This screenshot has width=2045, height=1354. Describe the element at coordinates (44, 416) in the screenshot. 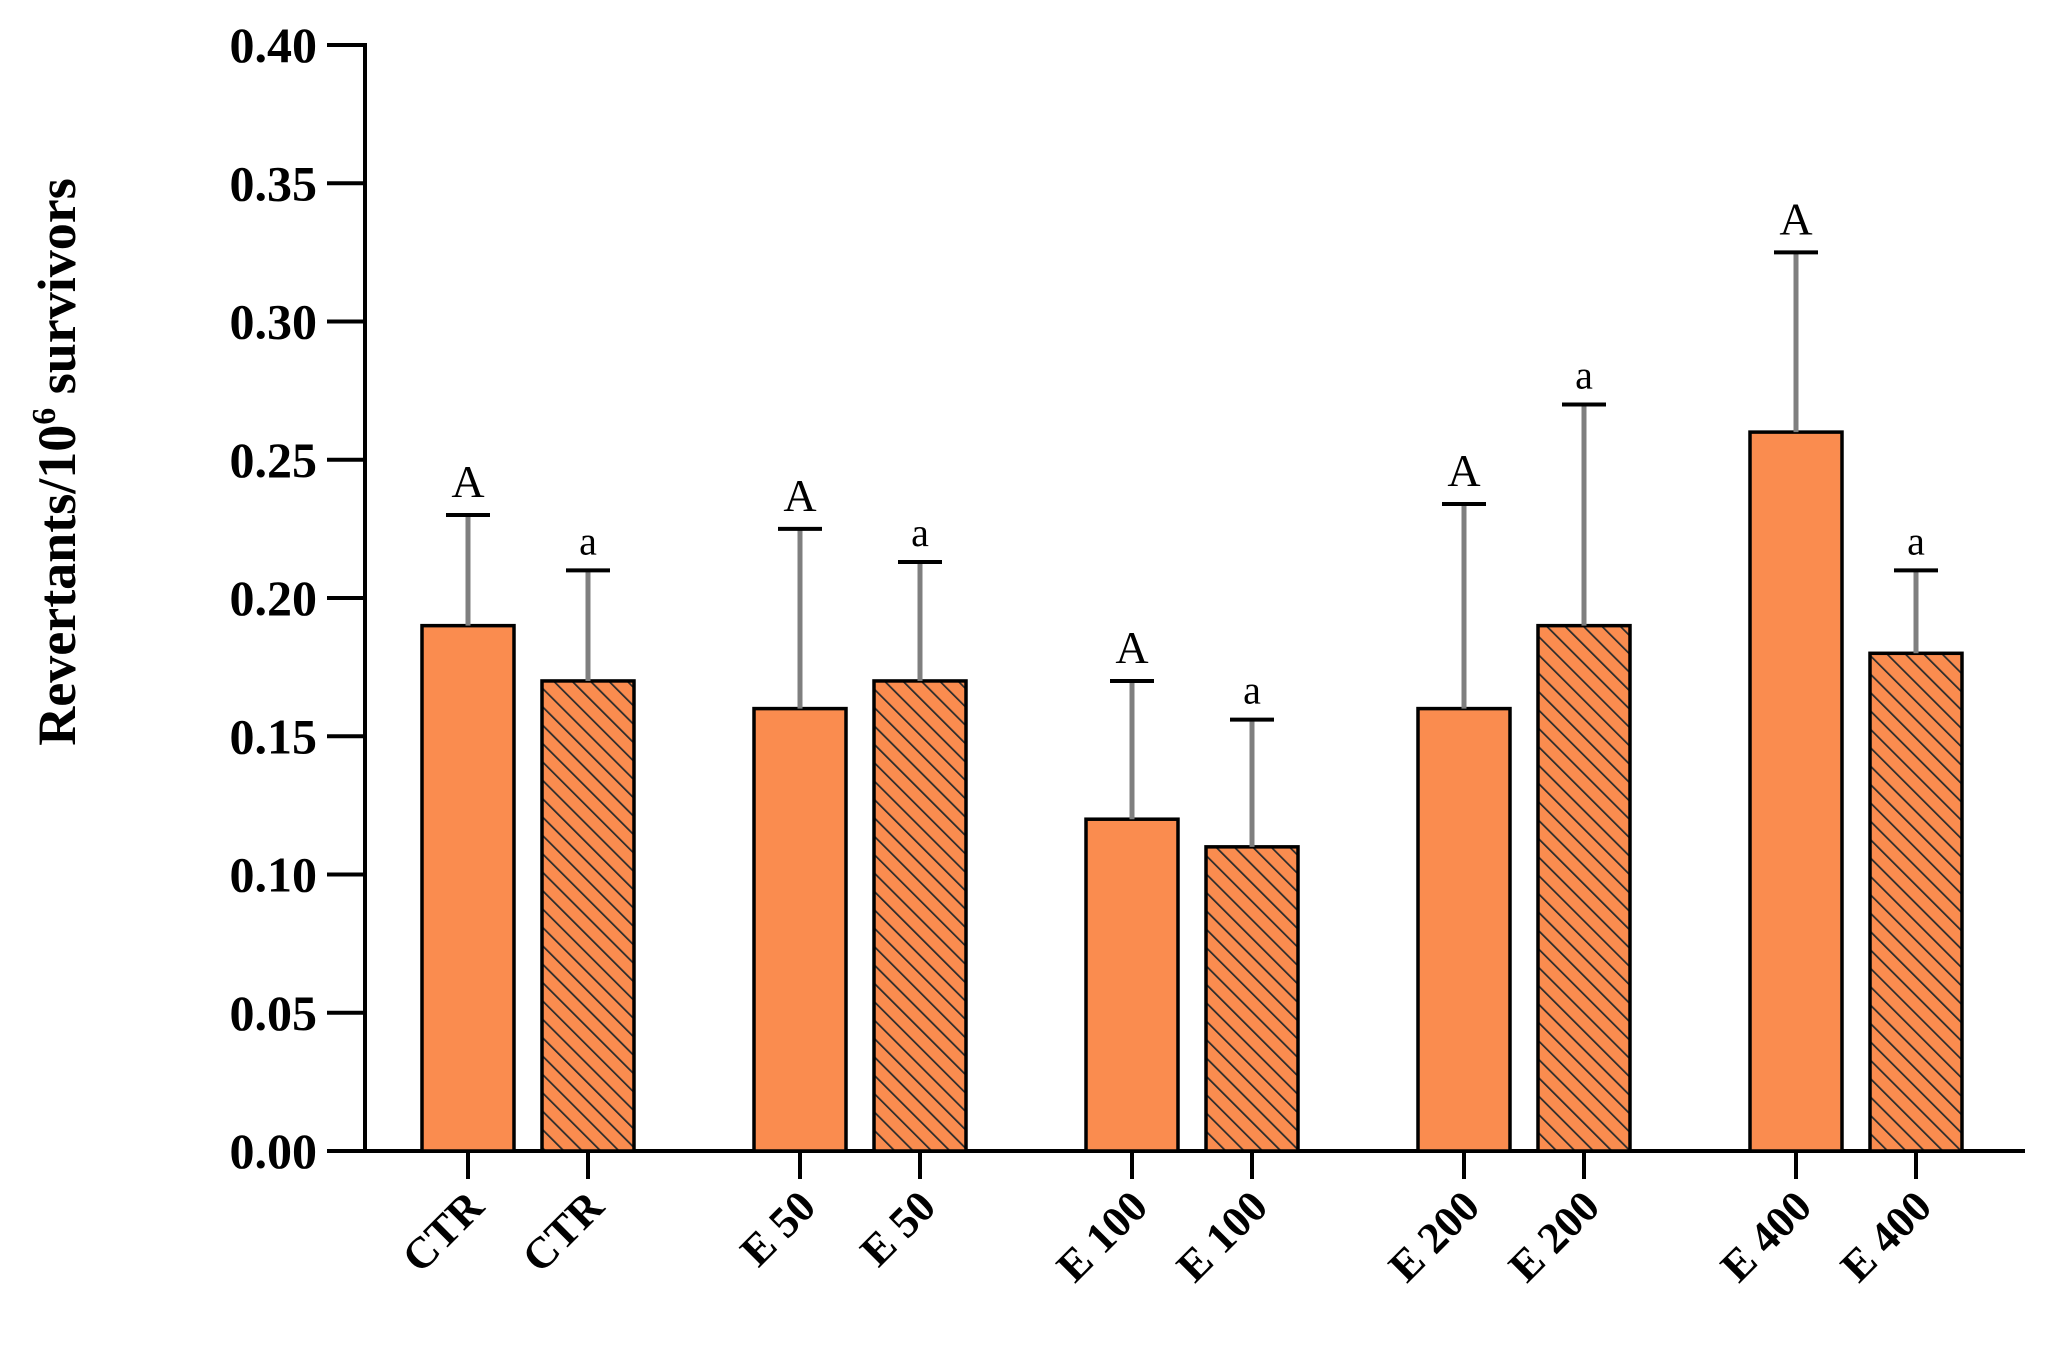

I see `y-axis-label-superscript: 6` at that location.